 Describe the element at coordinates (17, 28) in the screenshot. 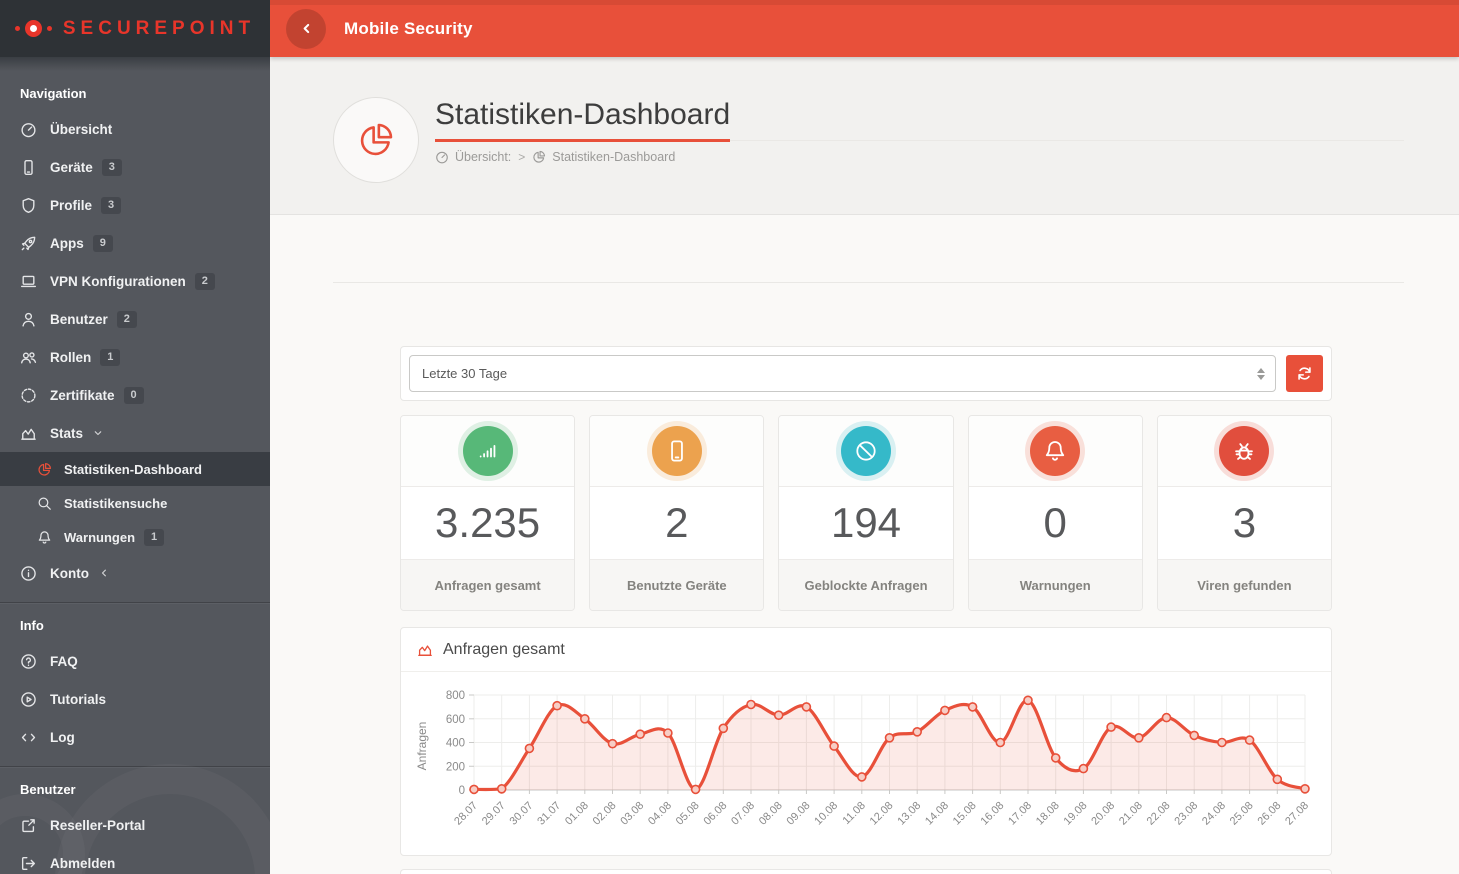

I see `logo-dot-icon` at that location.